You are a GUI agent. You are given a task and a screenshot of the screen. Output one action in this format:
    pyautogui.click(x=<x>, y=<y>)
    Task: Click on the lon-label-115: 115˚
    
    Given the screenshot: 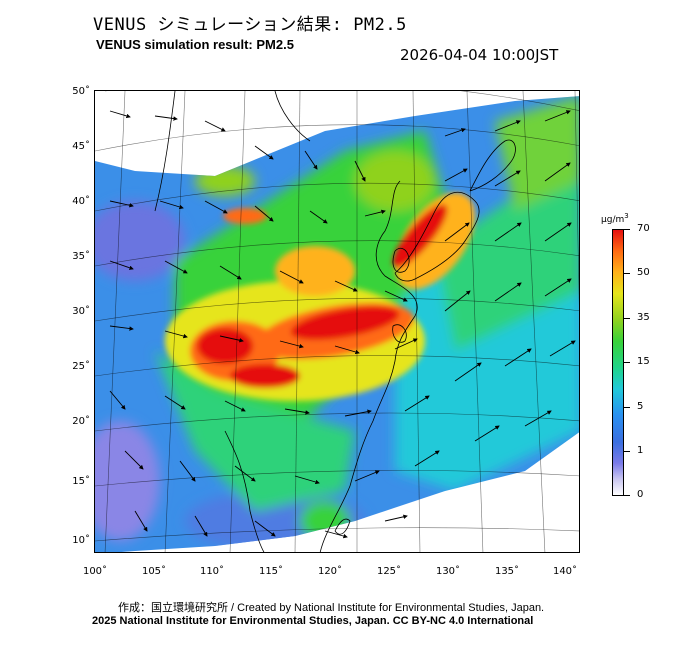 What is the action you would take?
    pyautogui.click(x=271, y=571)
    